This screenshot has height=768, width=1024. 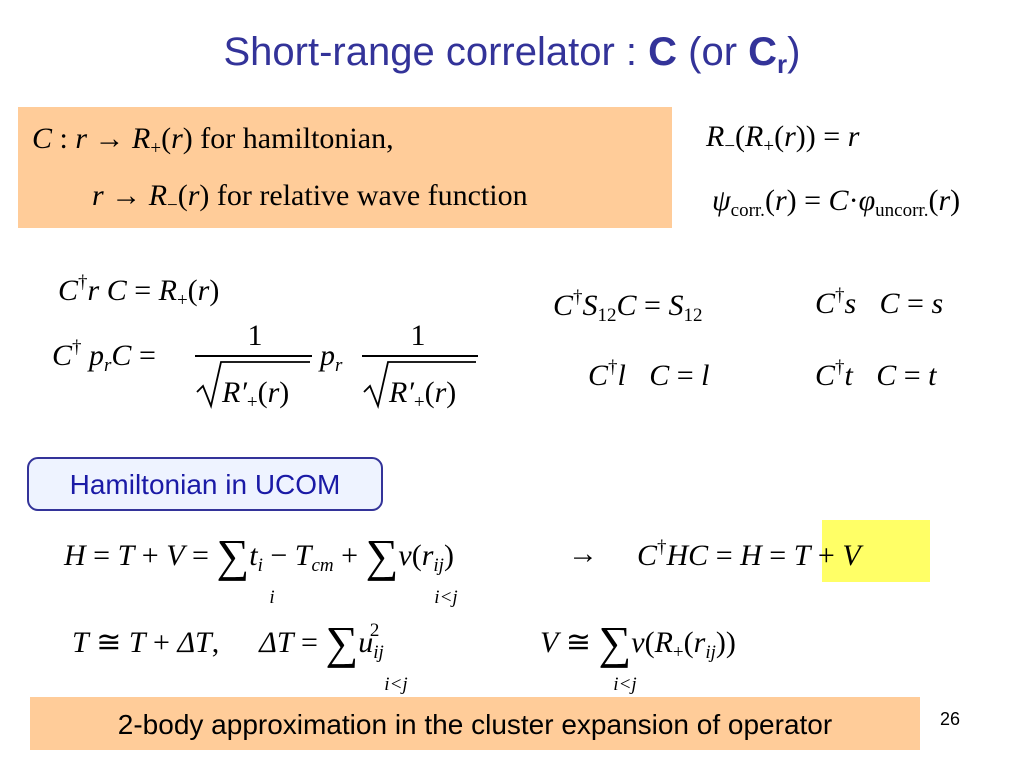 What do you see at coordinates (876, 551) in the screenshot?
I see `highlight` at bounding box center [876, 551].